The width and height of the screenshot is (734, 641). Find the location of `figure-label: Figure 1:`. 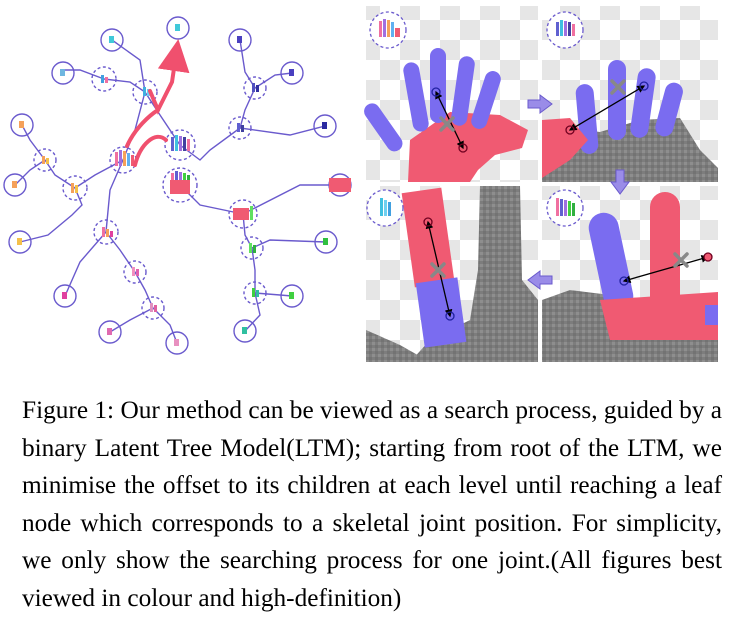

figure-label: Figure 1: is located at coordinates (68, 410).